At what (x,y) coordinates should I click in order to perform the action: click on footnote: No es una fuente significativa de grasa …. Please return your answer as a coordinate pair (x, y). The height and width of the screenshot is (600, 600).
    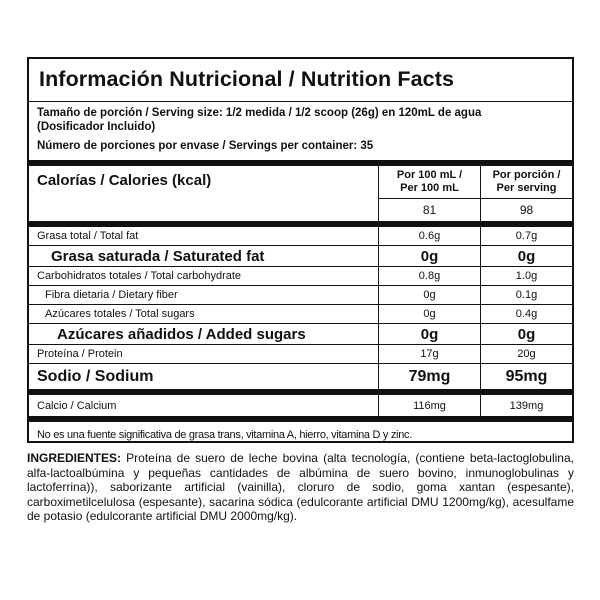
    Looking at the image, I should click on (224, 435).